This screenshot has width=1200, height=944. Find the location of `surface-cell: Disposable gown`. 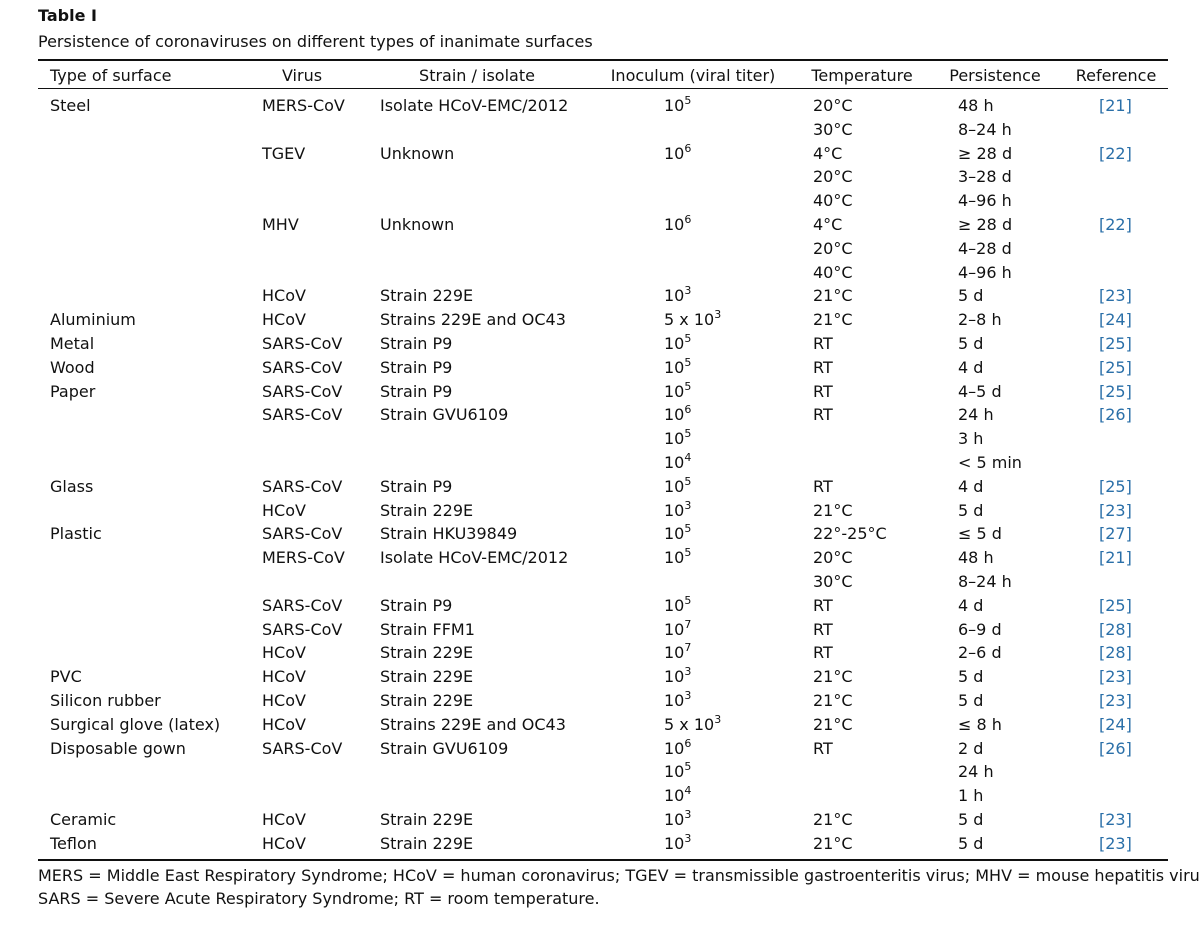

surface-cell: Disposable gown is located at coordinates (118, 748).